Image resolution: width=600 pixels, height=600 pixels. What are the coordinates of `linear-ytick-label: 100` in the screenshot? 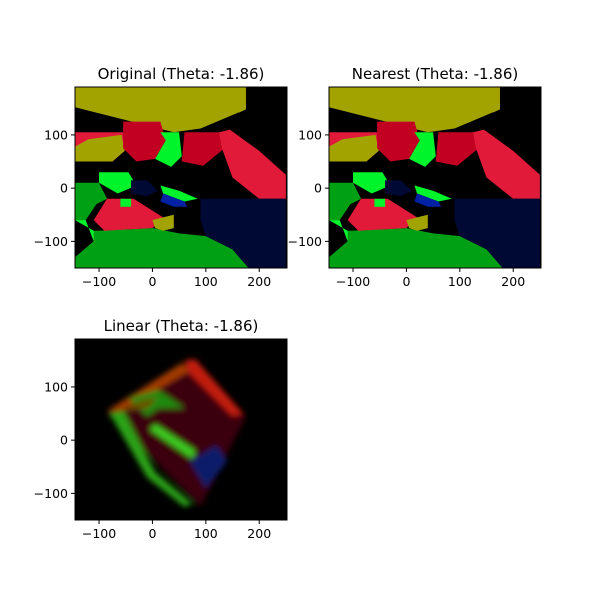 It's located at (56, 386).